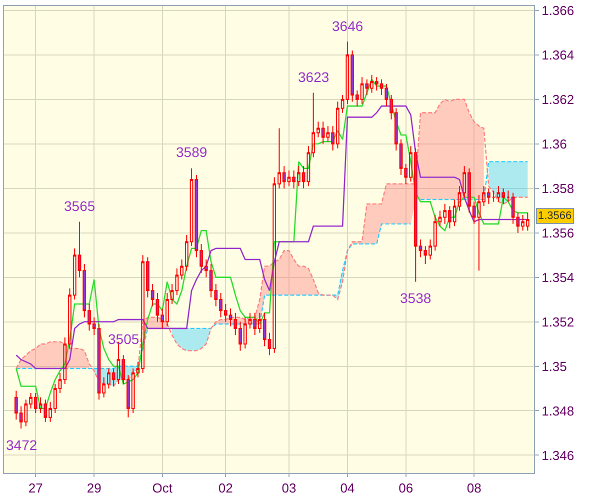 This screenshot has height=497, width=600. Describe the element at coordinates (406, 488) in the screenshot. I see `x-tick-label: 06` at that location.